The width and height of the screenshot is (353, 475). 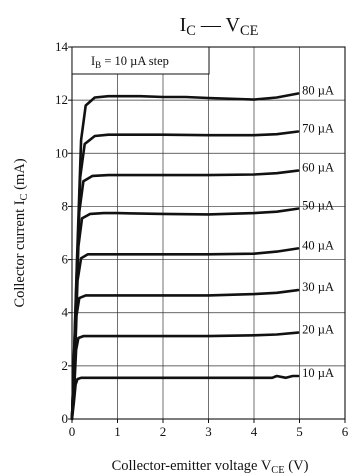 What do you see at coordinates (72, 431) in the screenshot?
I see `x-tick-label: 0` at bounding box center [72, 431].